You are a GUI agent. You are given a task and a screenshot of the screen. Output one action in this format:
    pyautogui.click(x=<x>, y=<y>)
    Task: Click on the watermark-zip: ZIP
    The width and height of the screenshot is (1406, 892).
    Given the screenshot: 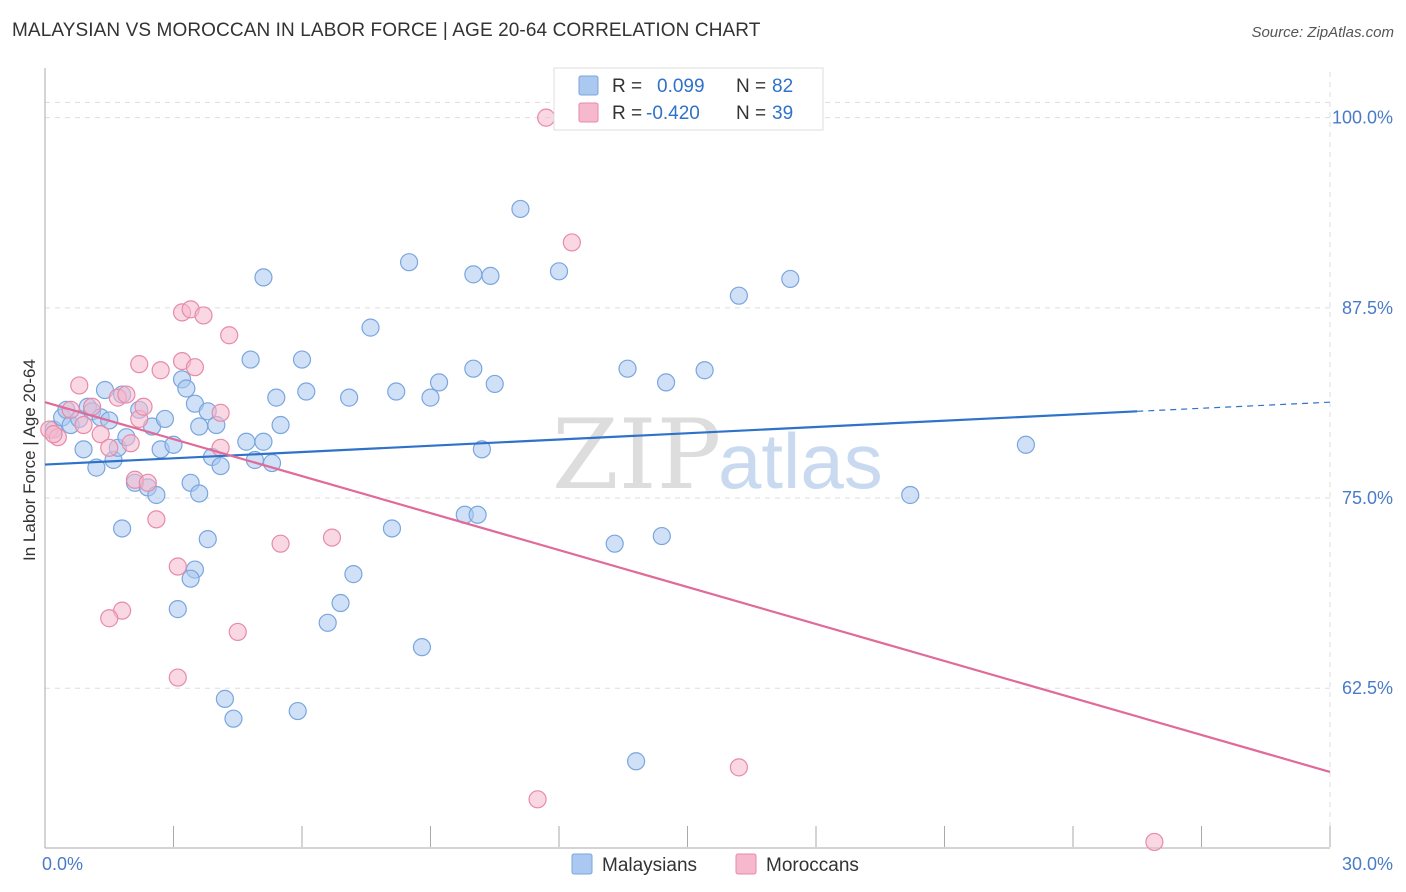 What is the action you would take?
    pyautogui.click(x=636, y=455)
    